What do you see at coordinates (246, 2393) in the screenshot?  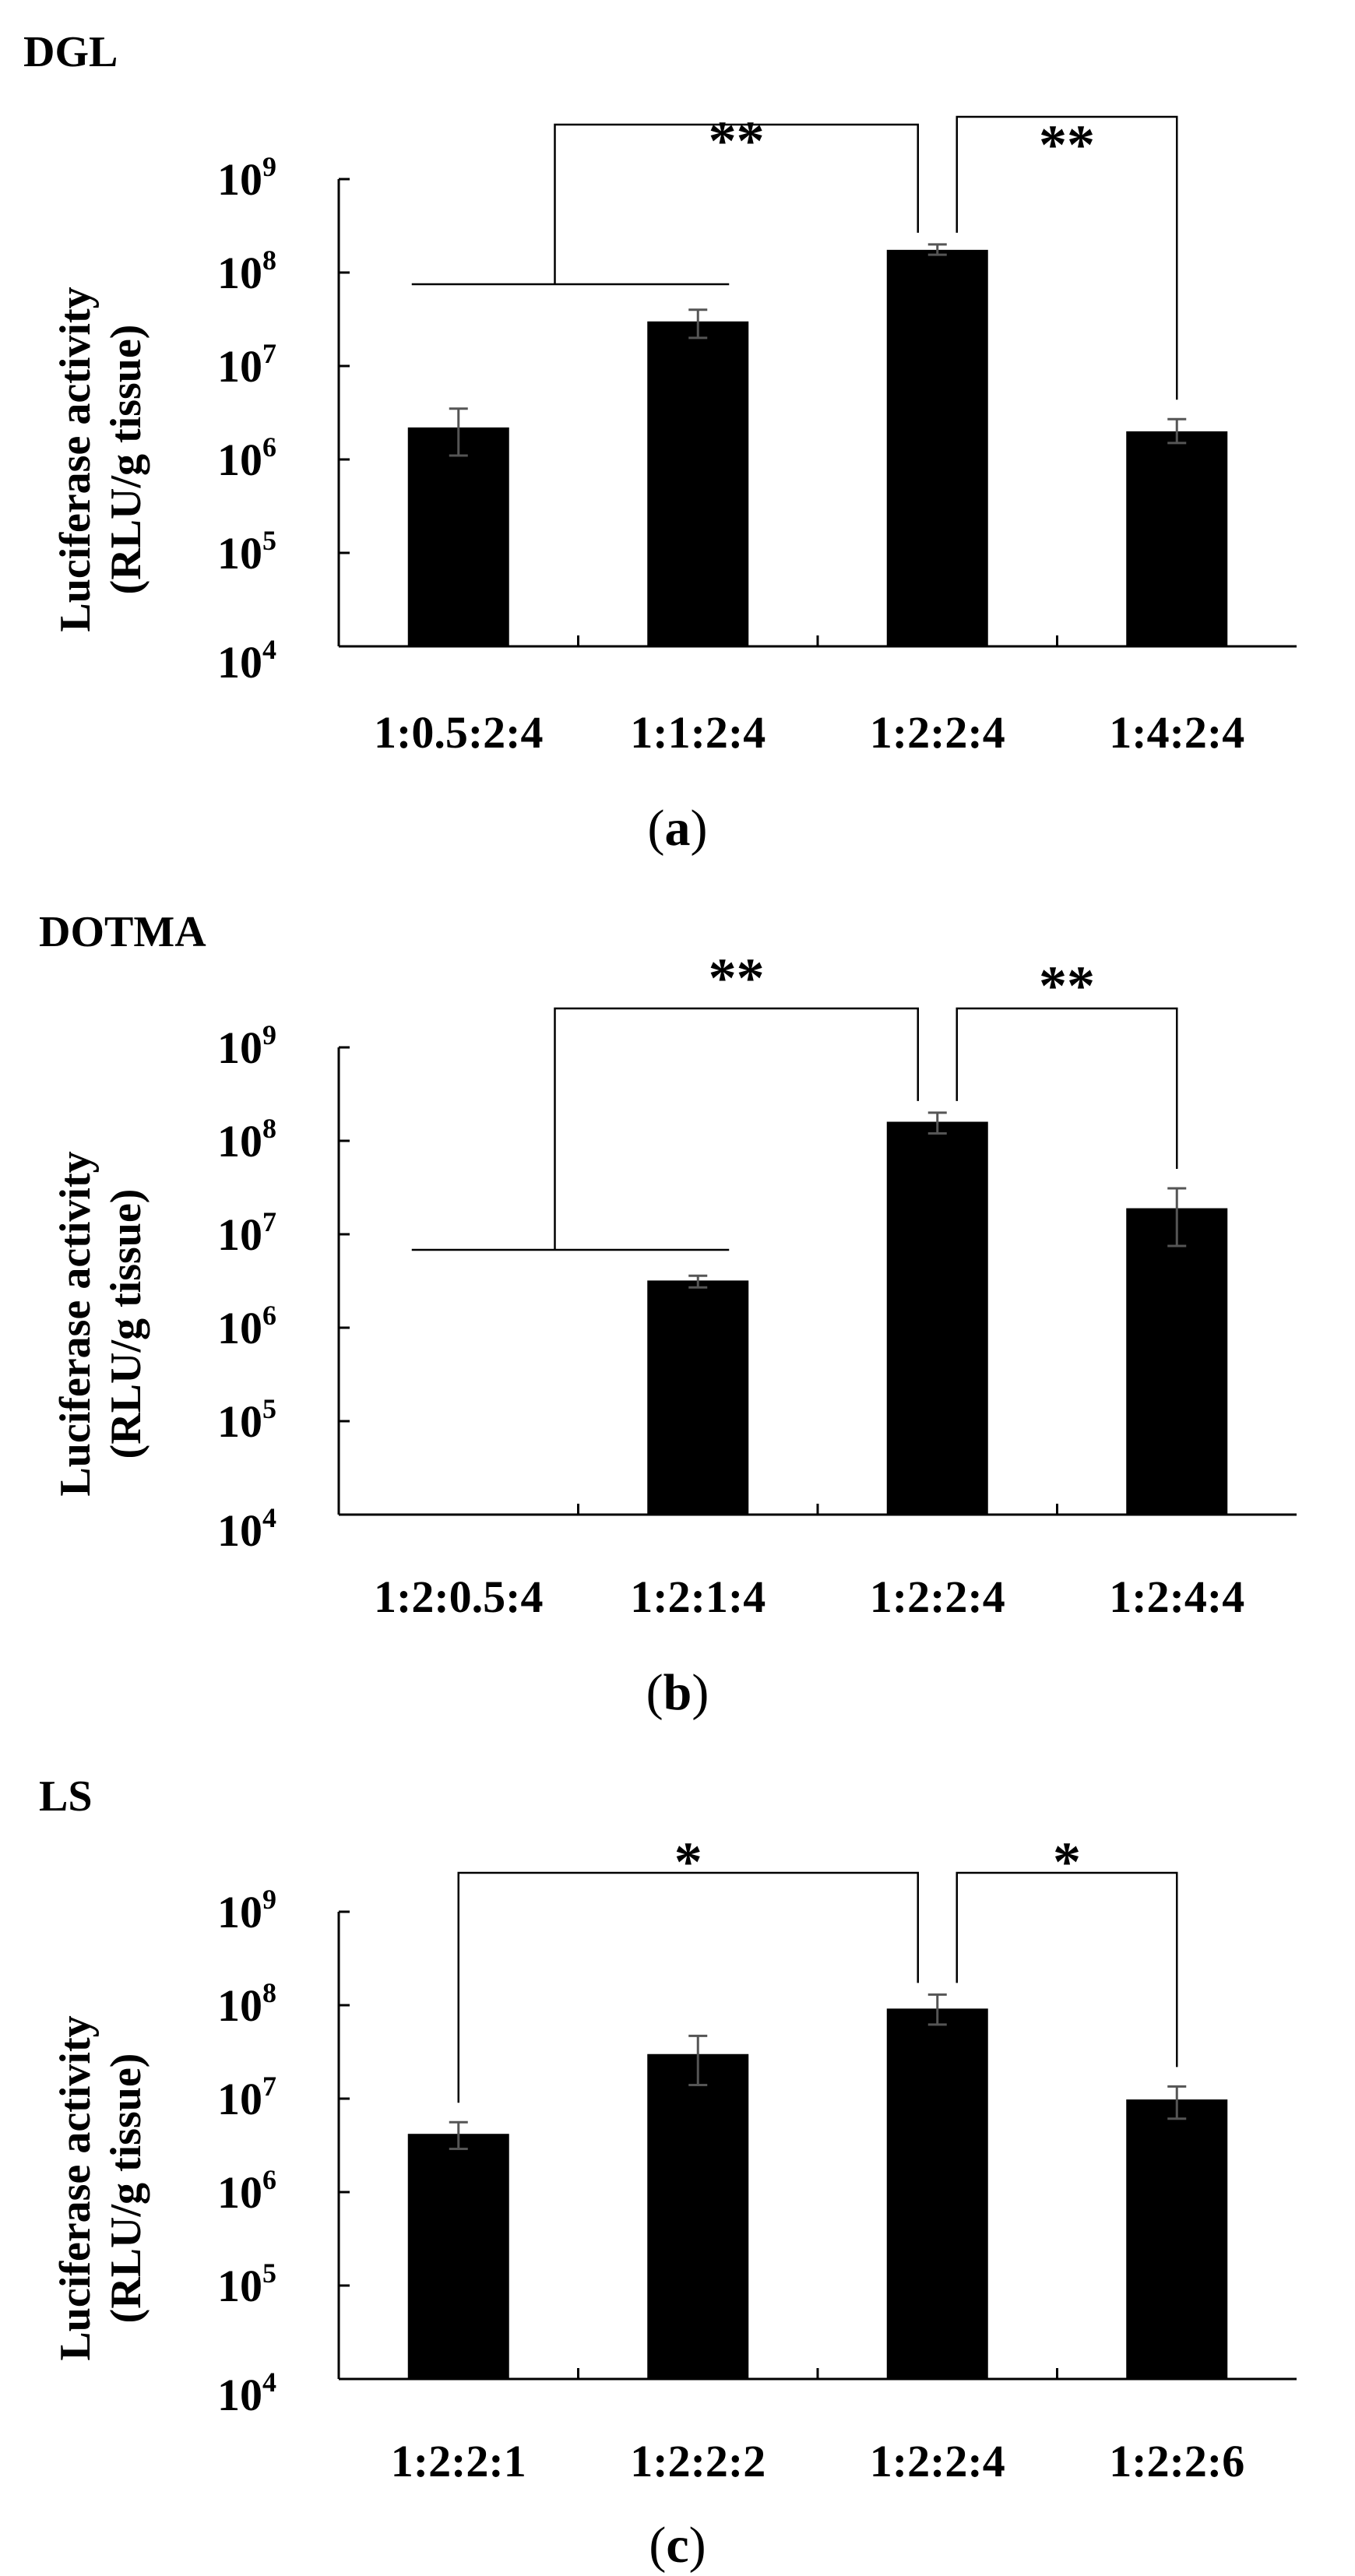 I see `panel-c-y-tick-label: 10⁴` at bounding box center [246, 2393].